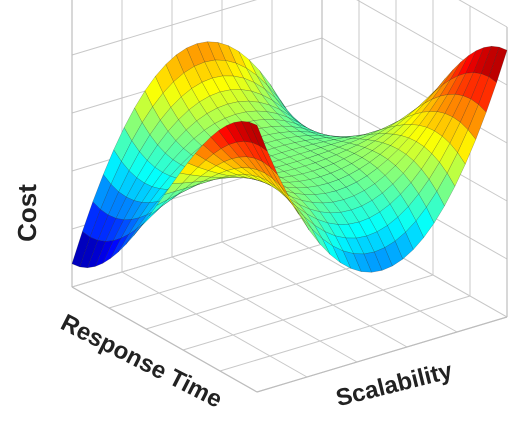 The image size is (508, 425). What do you see at coordinates (258, 136) in the screenshot?
I see `surface-facet` at bounding box center [258, 136].